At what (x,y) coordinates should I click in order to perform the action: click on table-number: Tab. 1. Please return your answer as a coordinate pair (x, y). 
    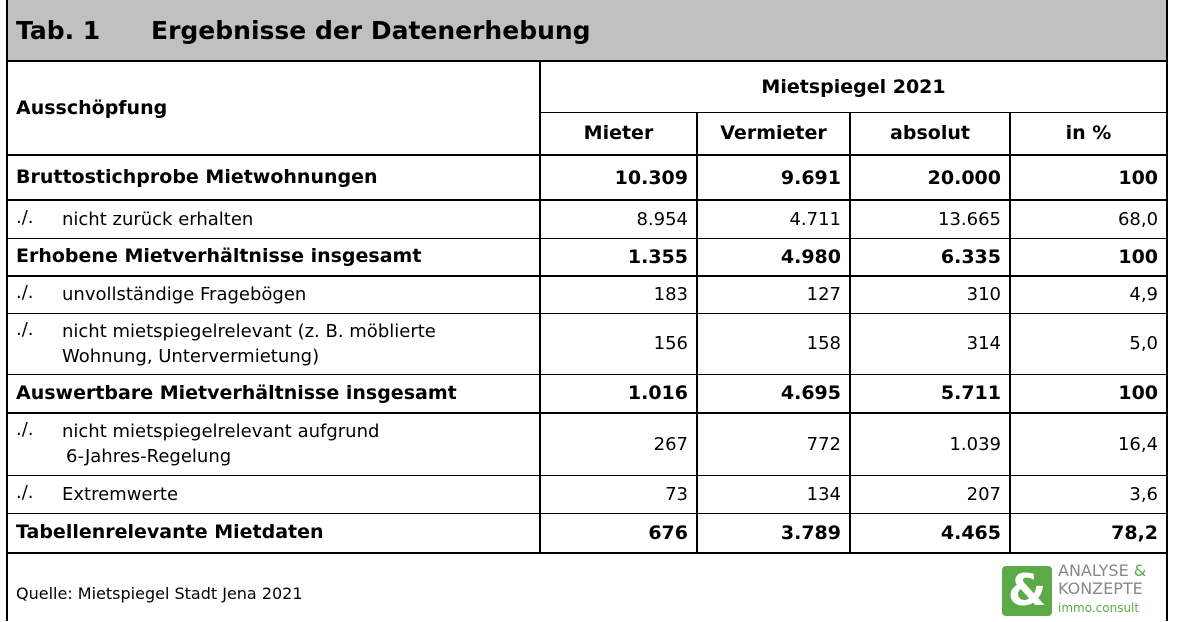
    Looking at the image, I should click on (58, 30).